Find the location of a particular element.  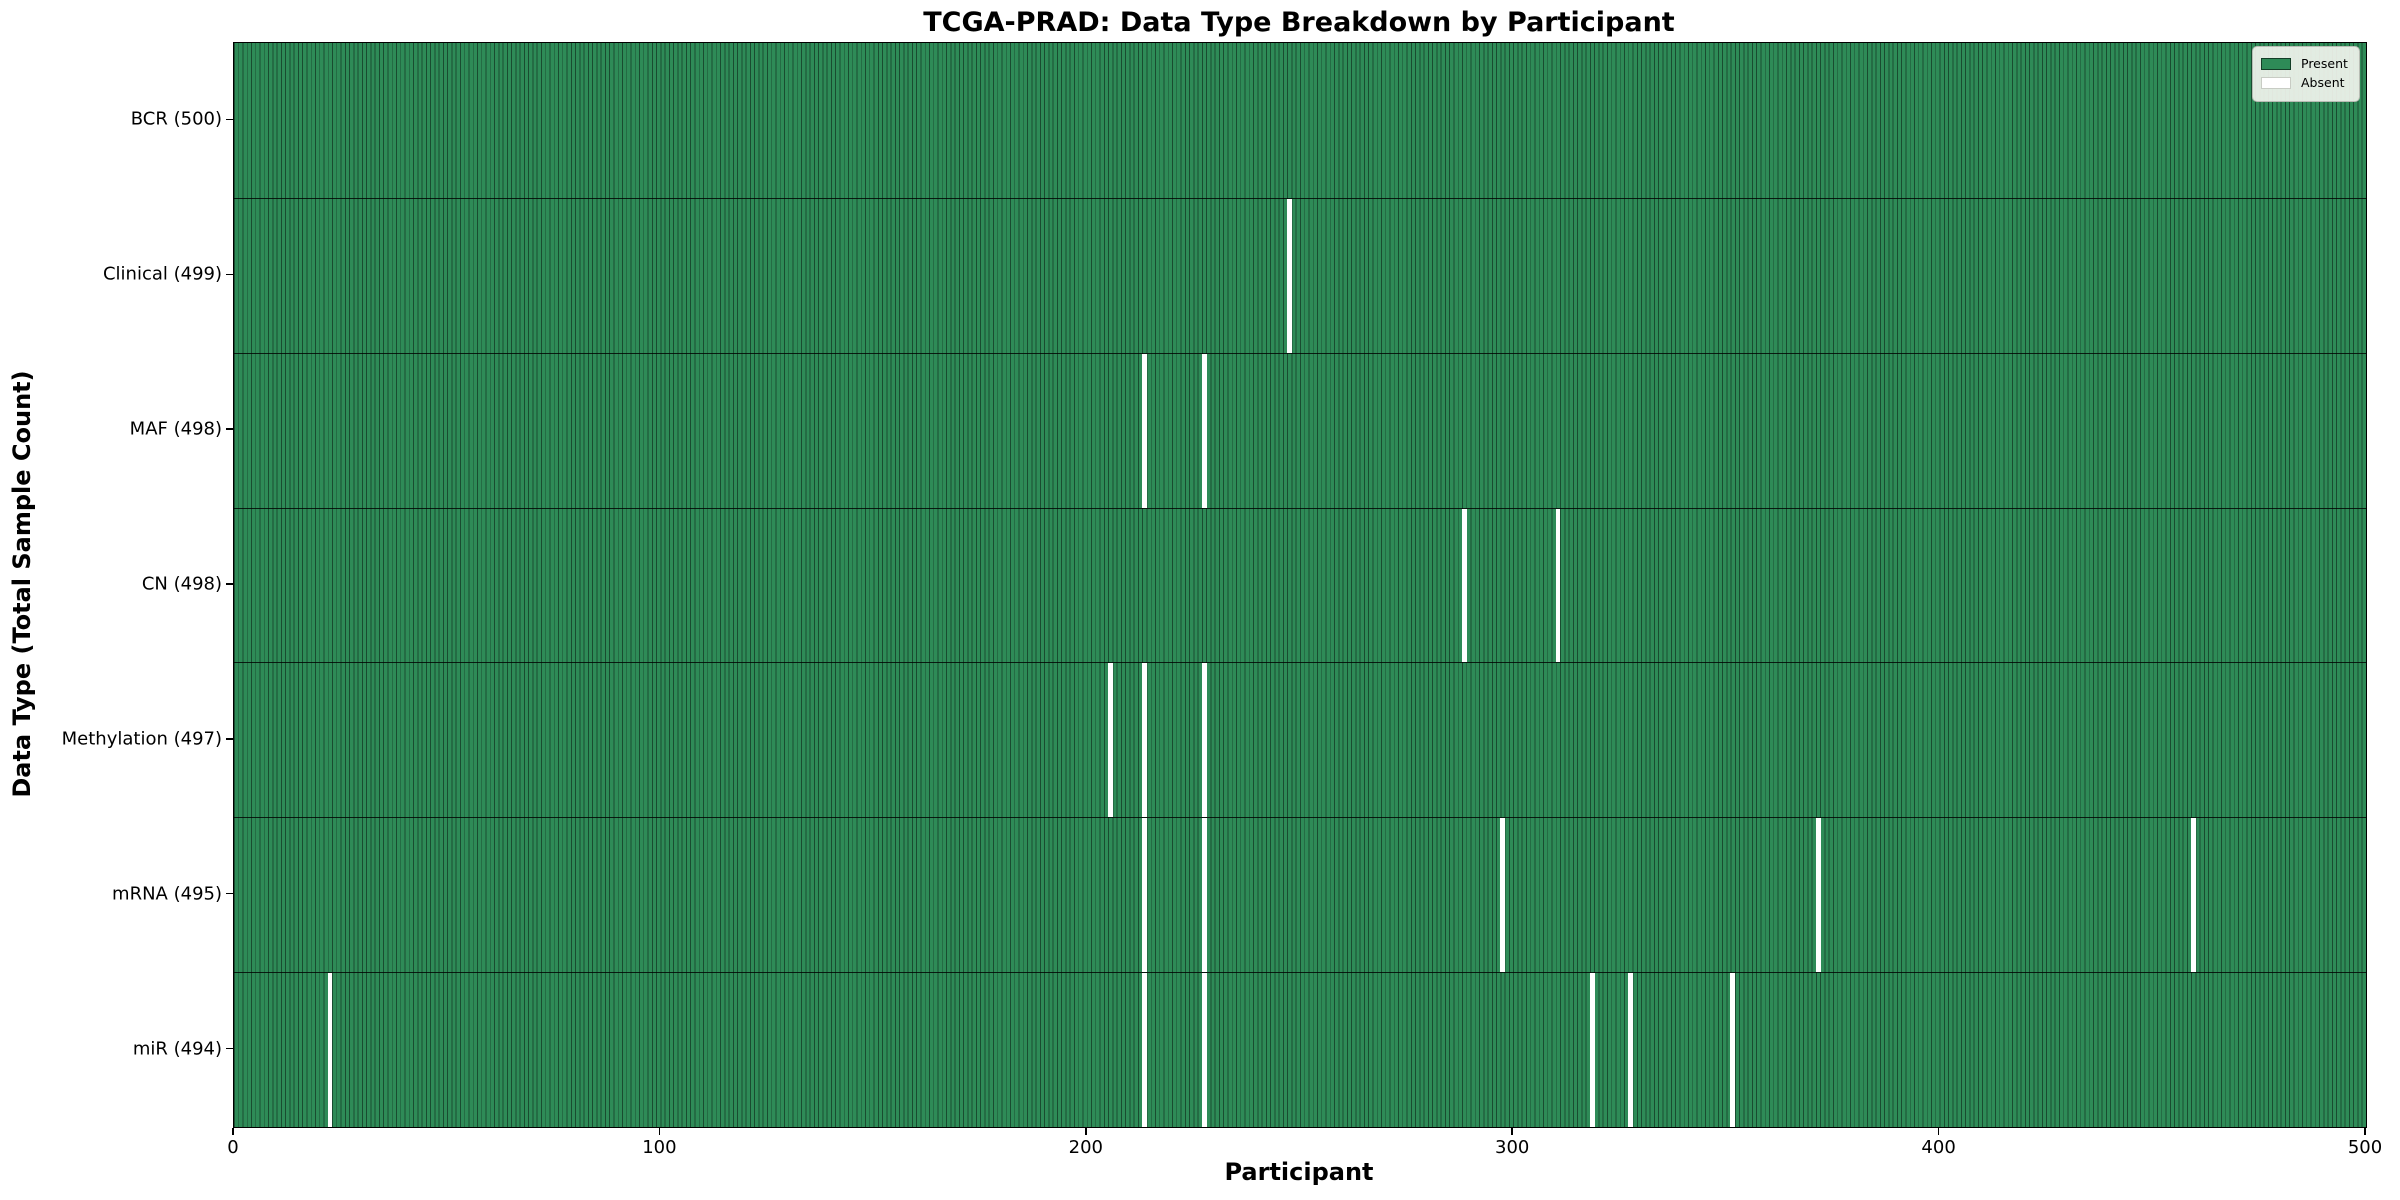

heatmap-row-methylation is located at coordinates (1300, 740).